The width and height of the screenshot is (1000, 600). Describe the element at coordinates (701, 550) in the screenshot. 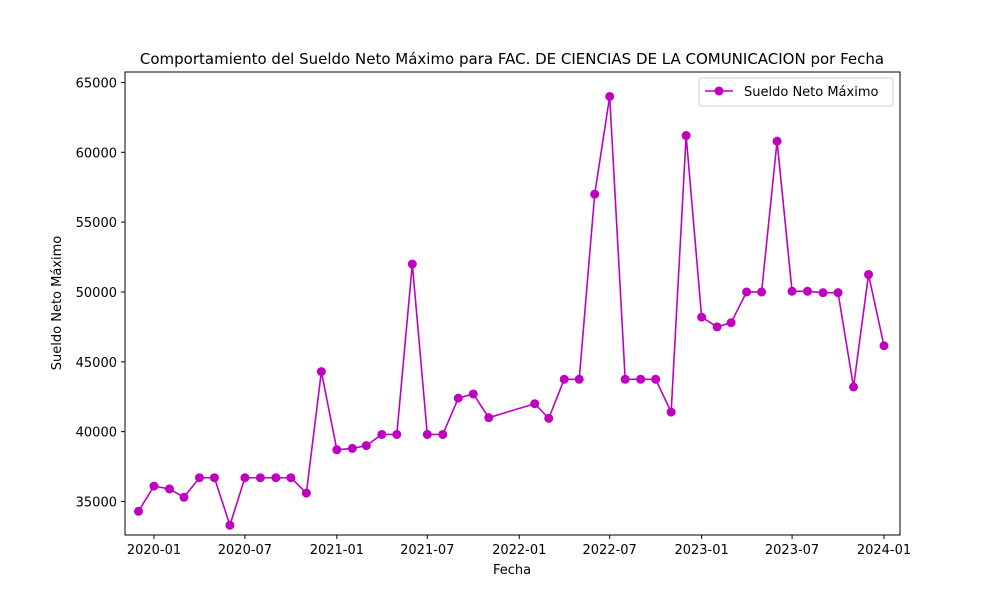

I see `x-tick-label: 2023-01` at that location.